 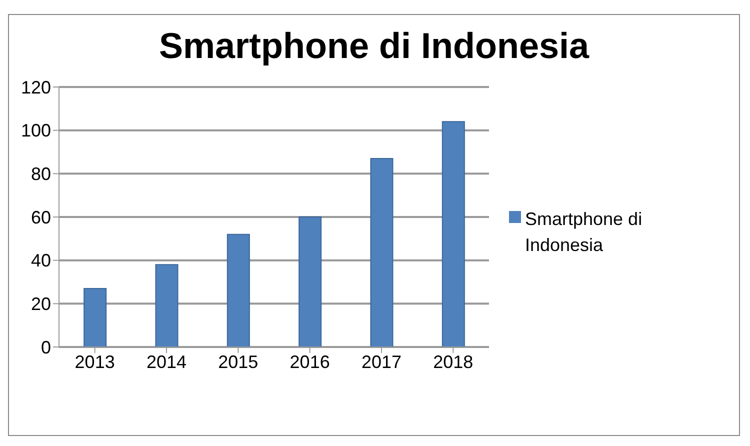 I want to click on chart-title: Smartphone di Indonesia, so click(x=374, y=46).